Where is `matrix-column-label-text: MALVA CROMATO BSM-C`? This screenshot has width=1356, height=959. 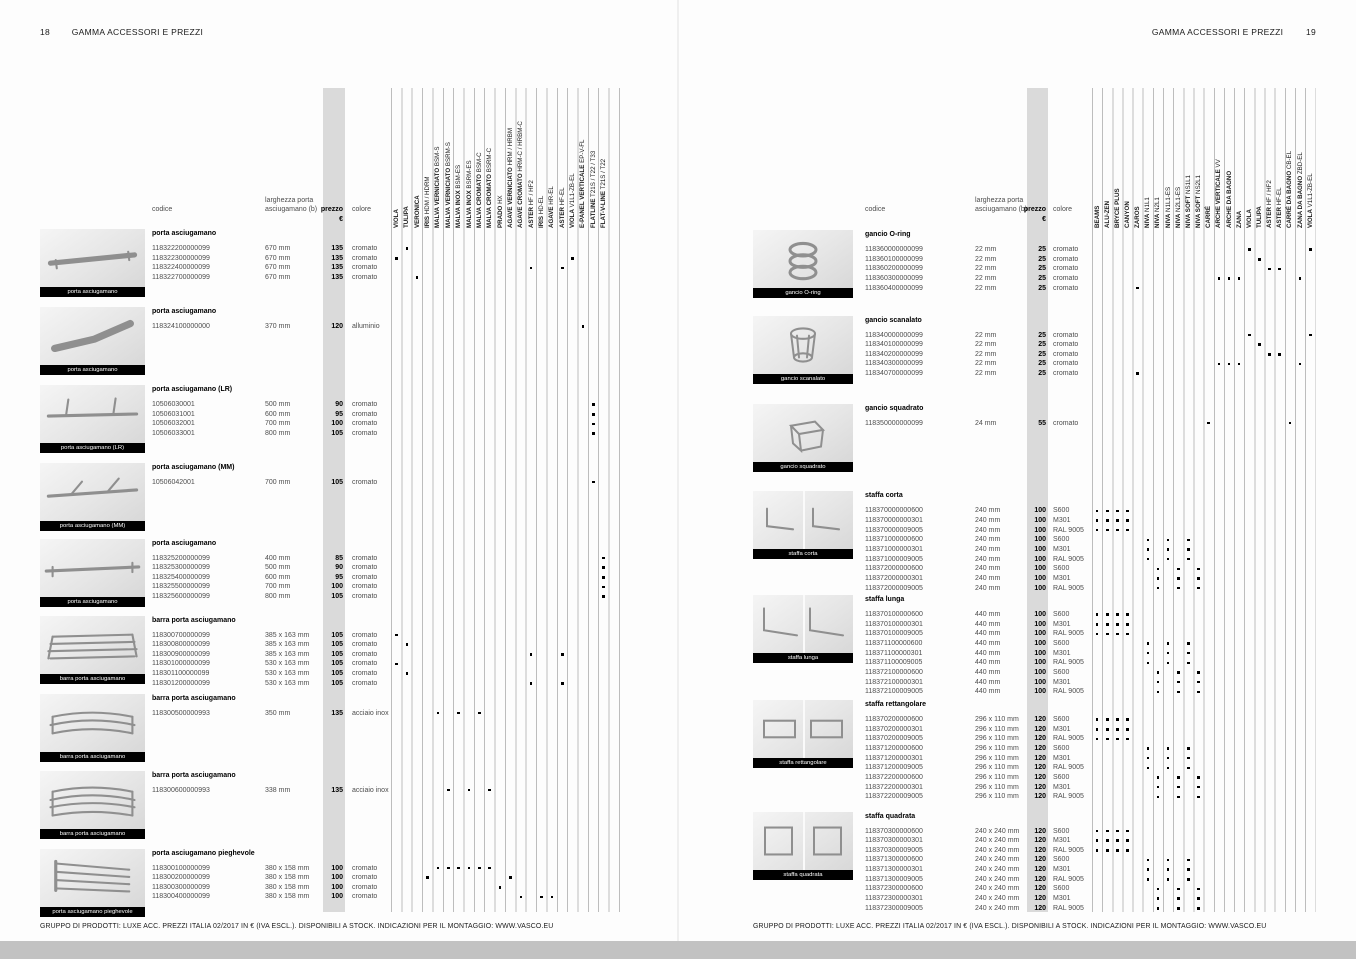 matrix-column-label-text: MALVA CROMATO BSM-C is located at coordinates (479, 190).